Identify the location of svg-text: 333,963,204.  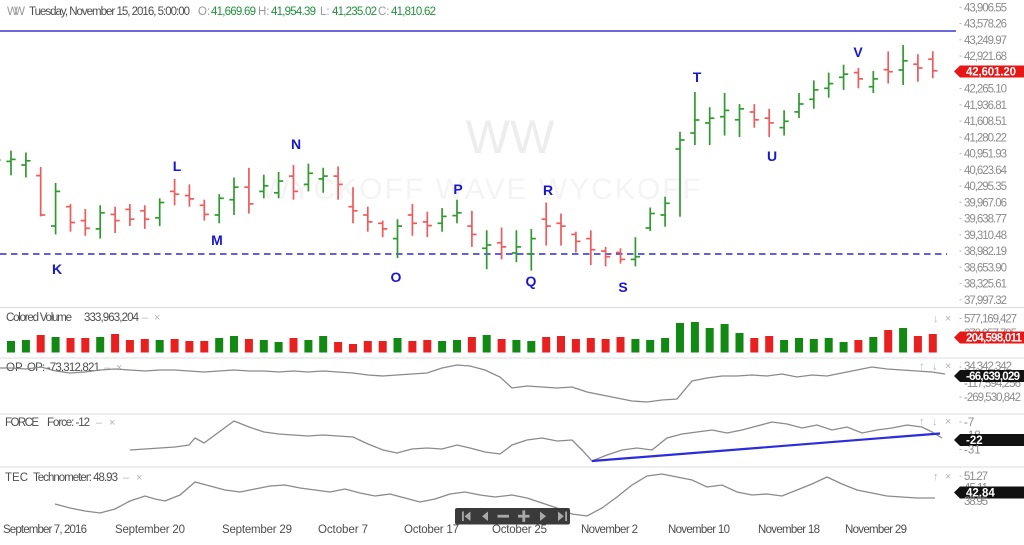
(112, 318).